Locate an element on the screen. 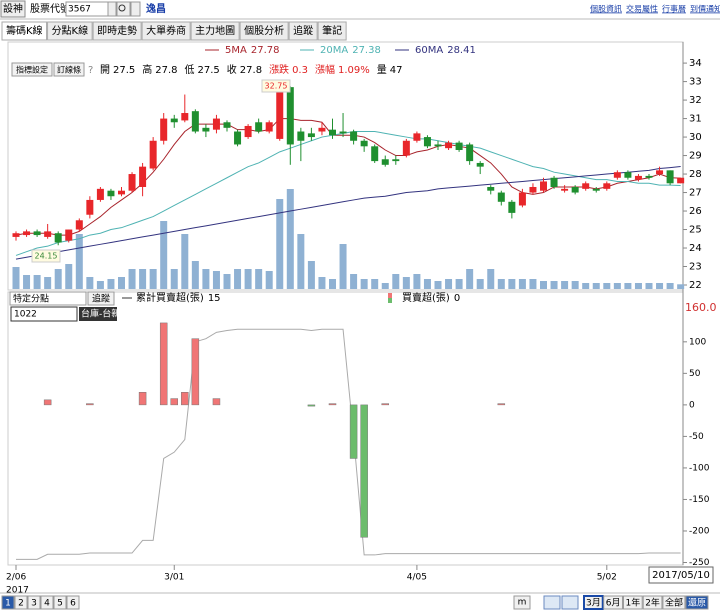  annotation: 24.15 is located at coordinates (46, 256).